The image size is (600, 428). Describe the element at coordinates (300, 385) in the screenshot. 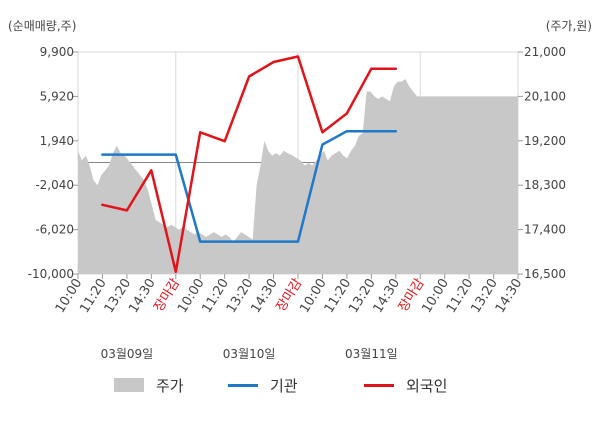

I see `legend: 주가 기관 외국인` at that location.